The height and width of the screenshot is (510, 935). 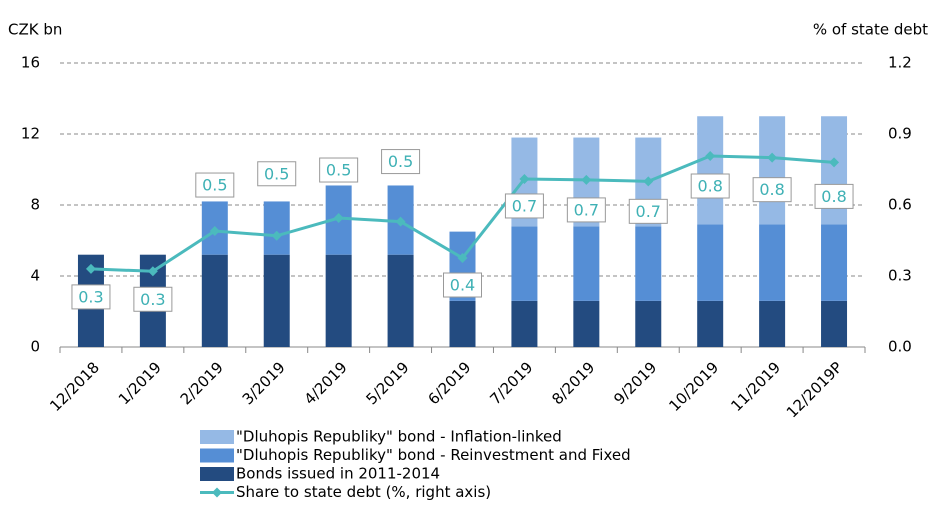 I want to click on x-tick-label: 5/2019, so click(x=388, y=383).